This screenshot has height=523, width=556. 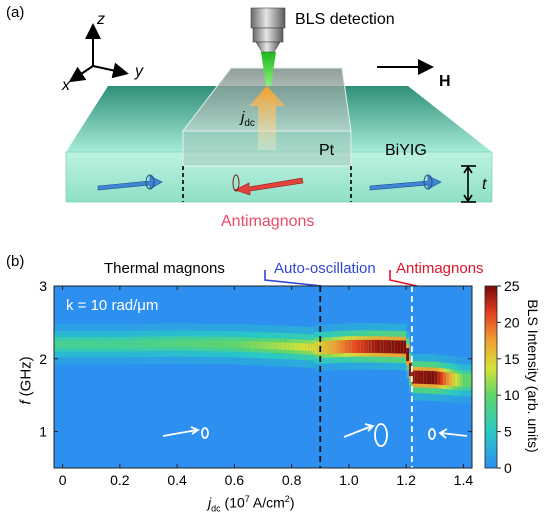 What do you see at coordinates (66, 85) in the screenshot?
I see `axis-x-label: x` at bounding box center [66, 85].